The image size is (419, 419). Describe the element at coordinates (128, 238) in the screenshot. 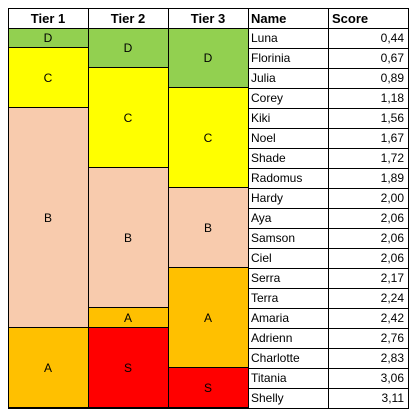

I see `tier-2-block-b: B` at that location.